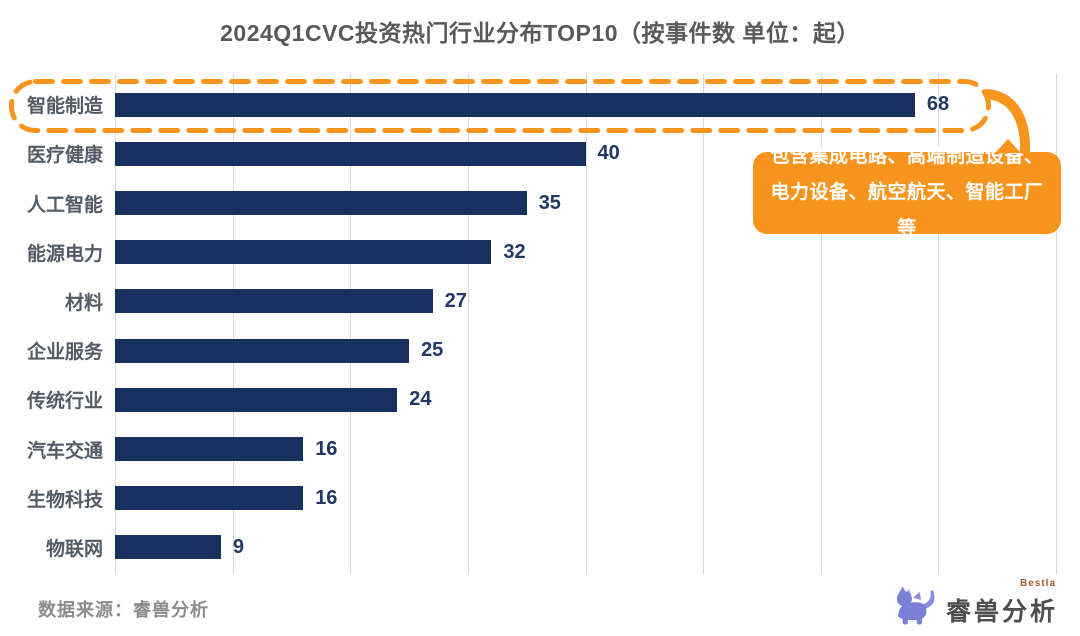  What do you see at coordinates (64, 353) in the screenshot?
I see `category-label: 企业服务` at bounding box center [64, 353].